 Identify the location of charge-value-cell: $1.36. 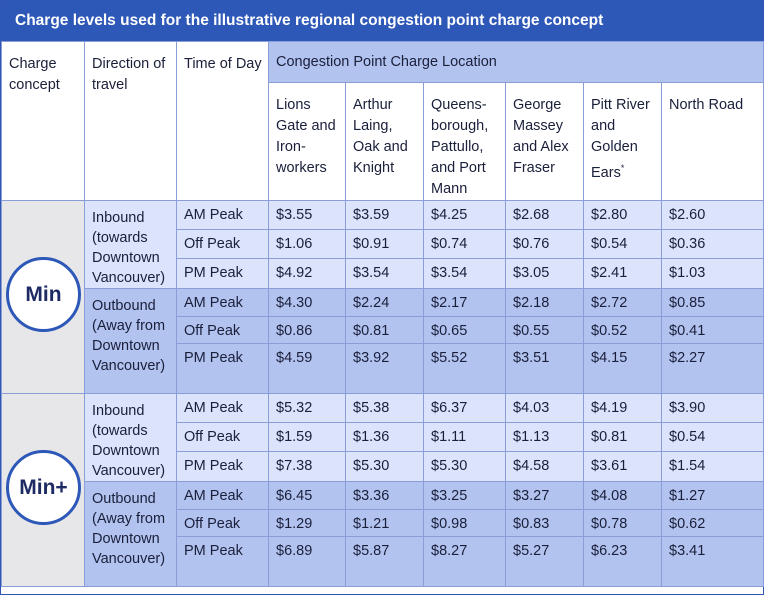
(384, 436).